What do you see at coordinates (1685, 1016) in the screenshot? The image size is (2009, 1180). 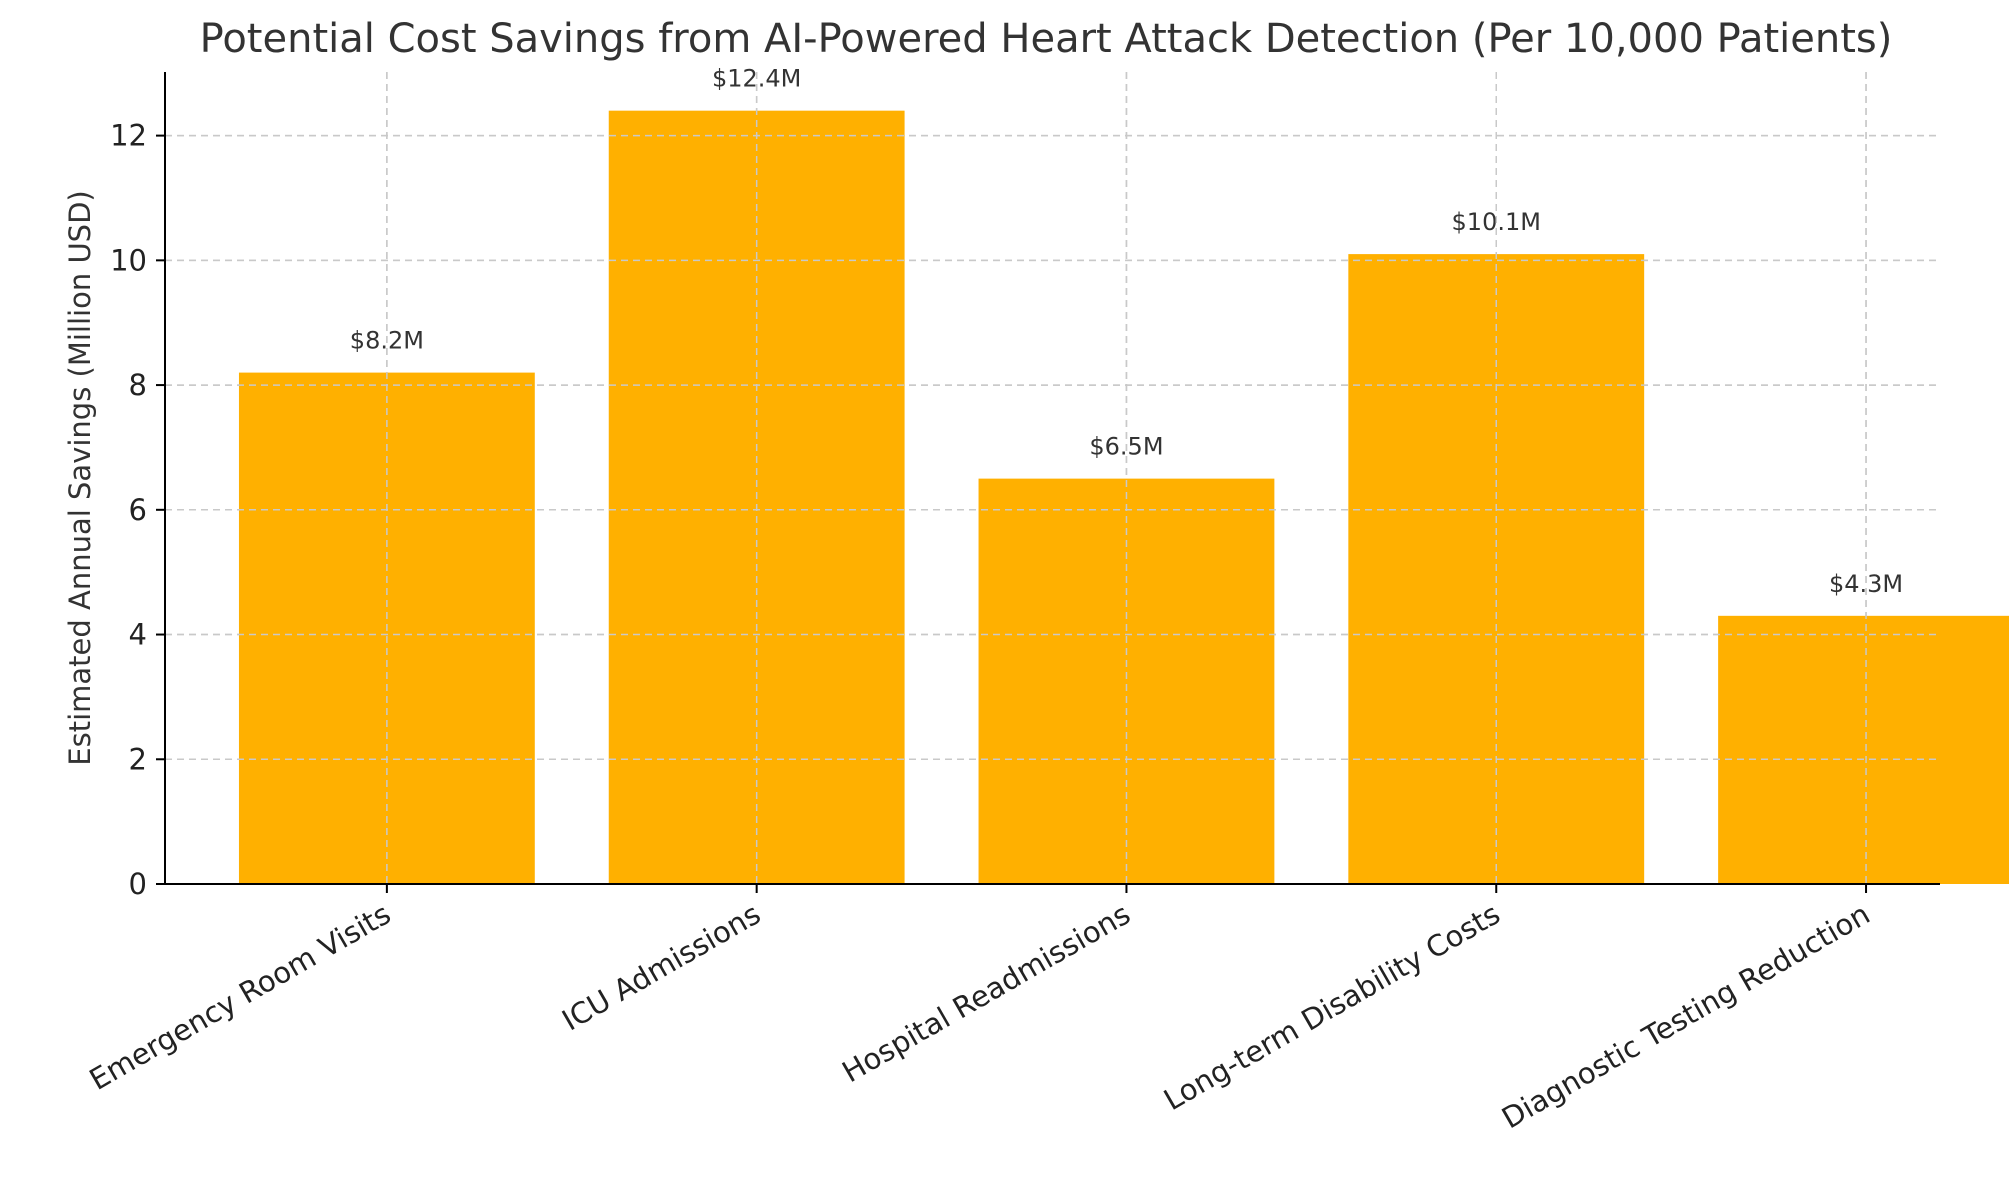 I see `x-tick-label: Diagnostic Testing Reduction` at bounding box center [1685, 1016].